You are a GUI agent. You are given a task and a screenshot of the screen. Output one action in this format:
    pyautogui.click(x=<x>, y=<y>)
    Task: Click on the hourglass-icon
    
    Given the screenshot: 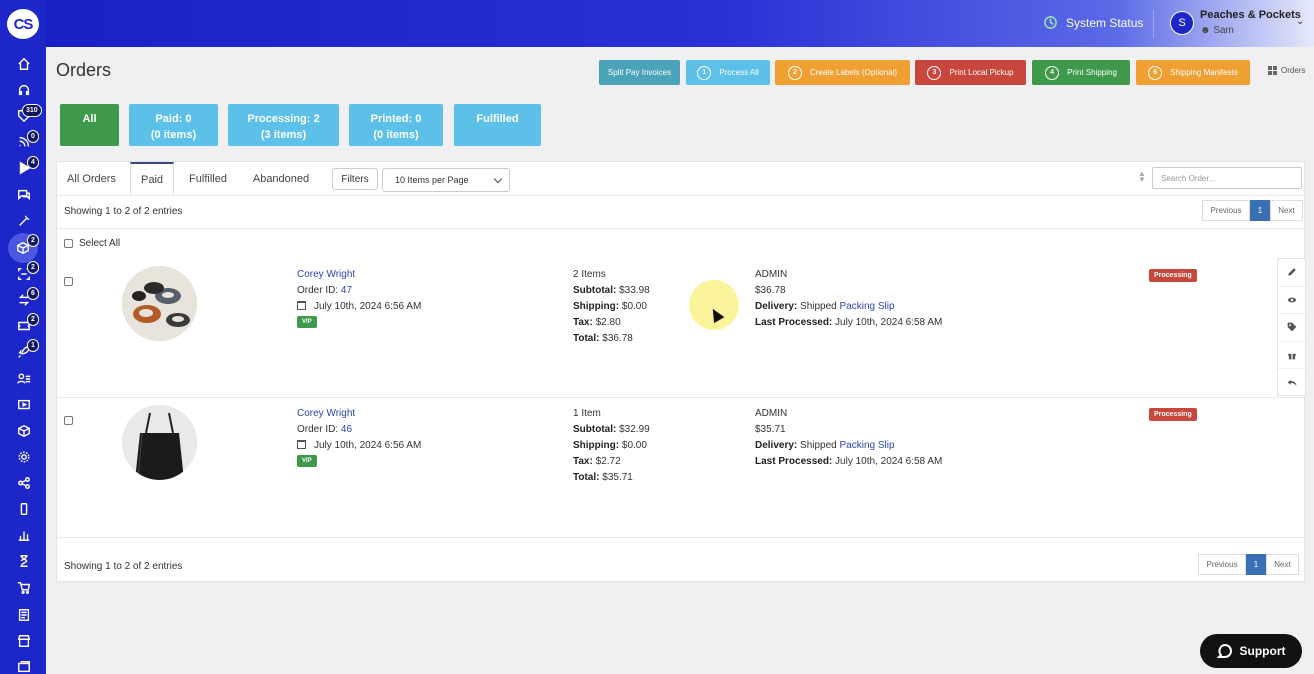 What is the action you would take?
    pyautogui.click(x=24, y=561)
    